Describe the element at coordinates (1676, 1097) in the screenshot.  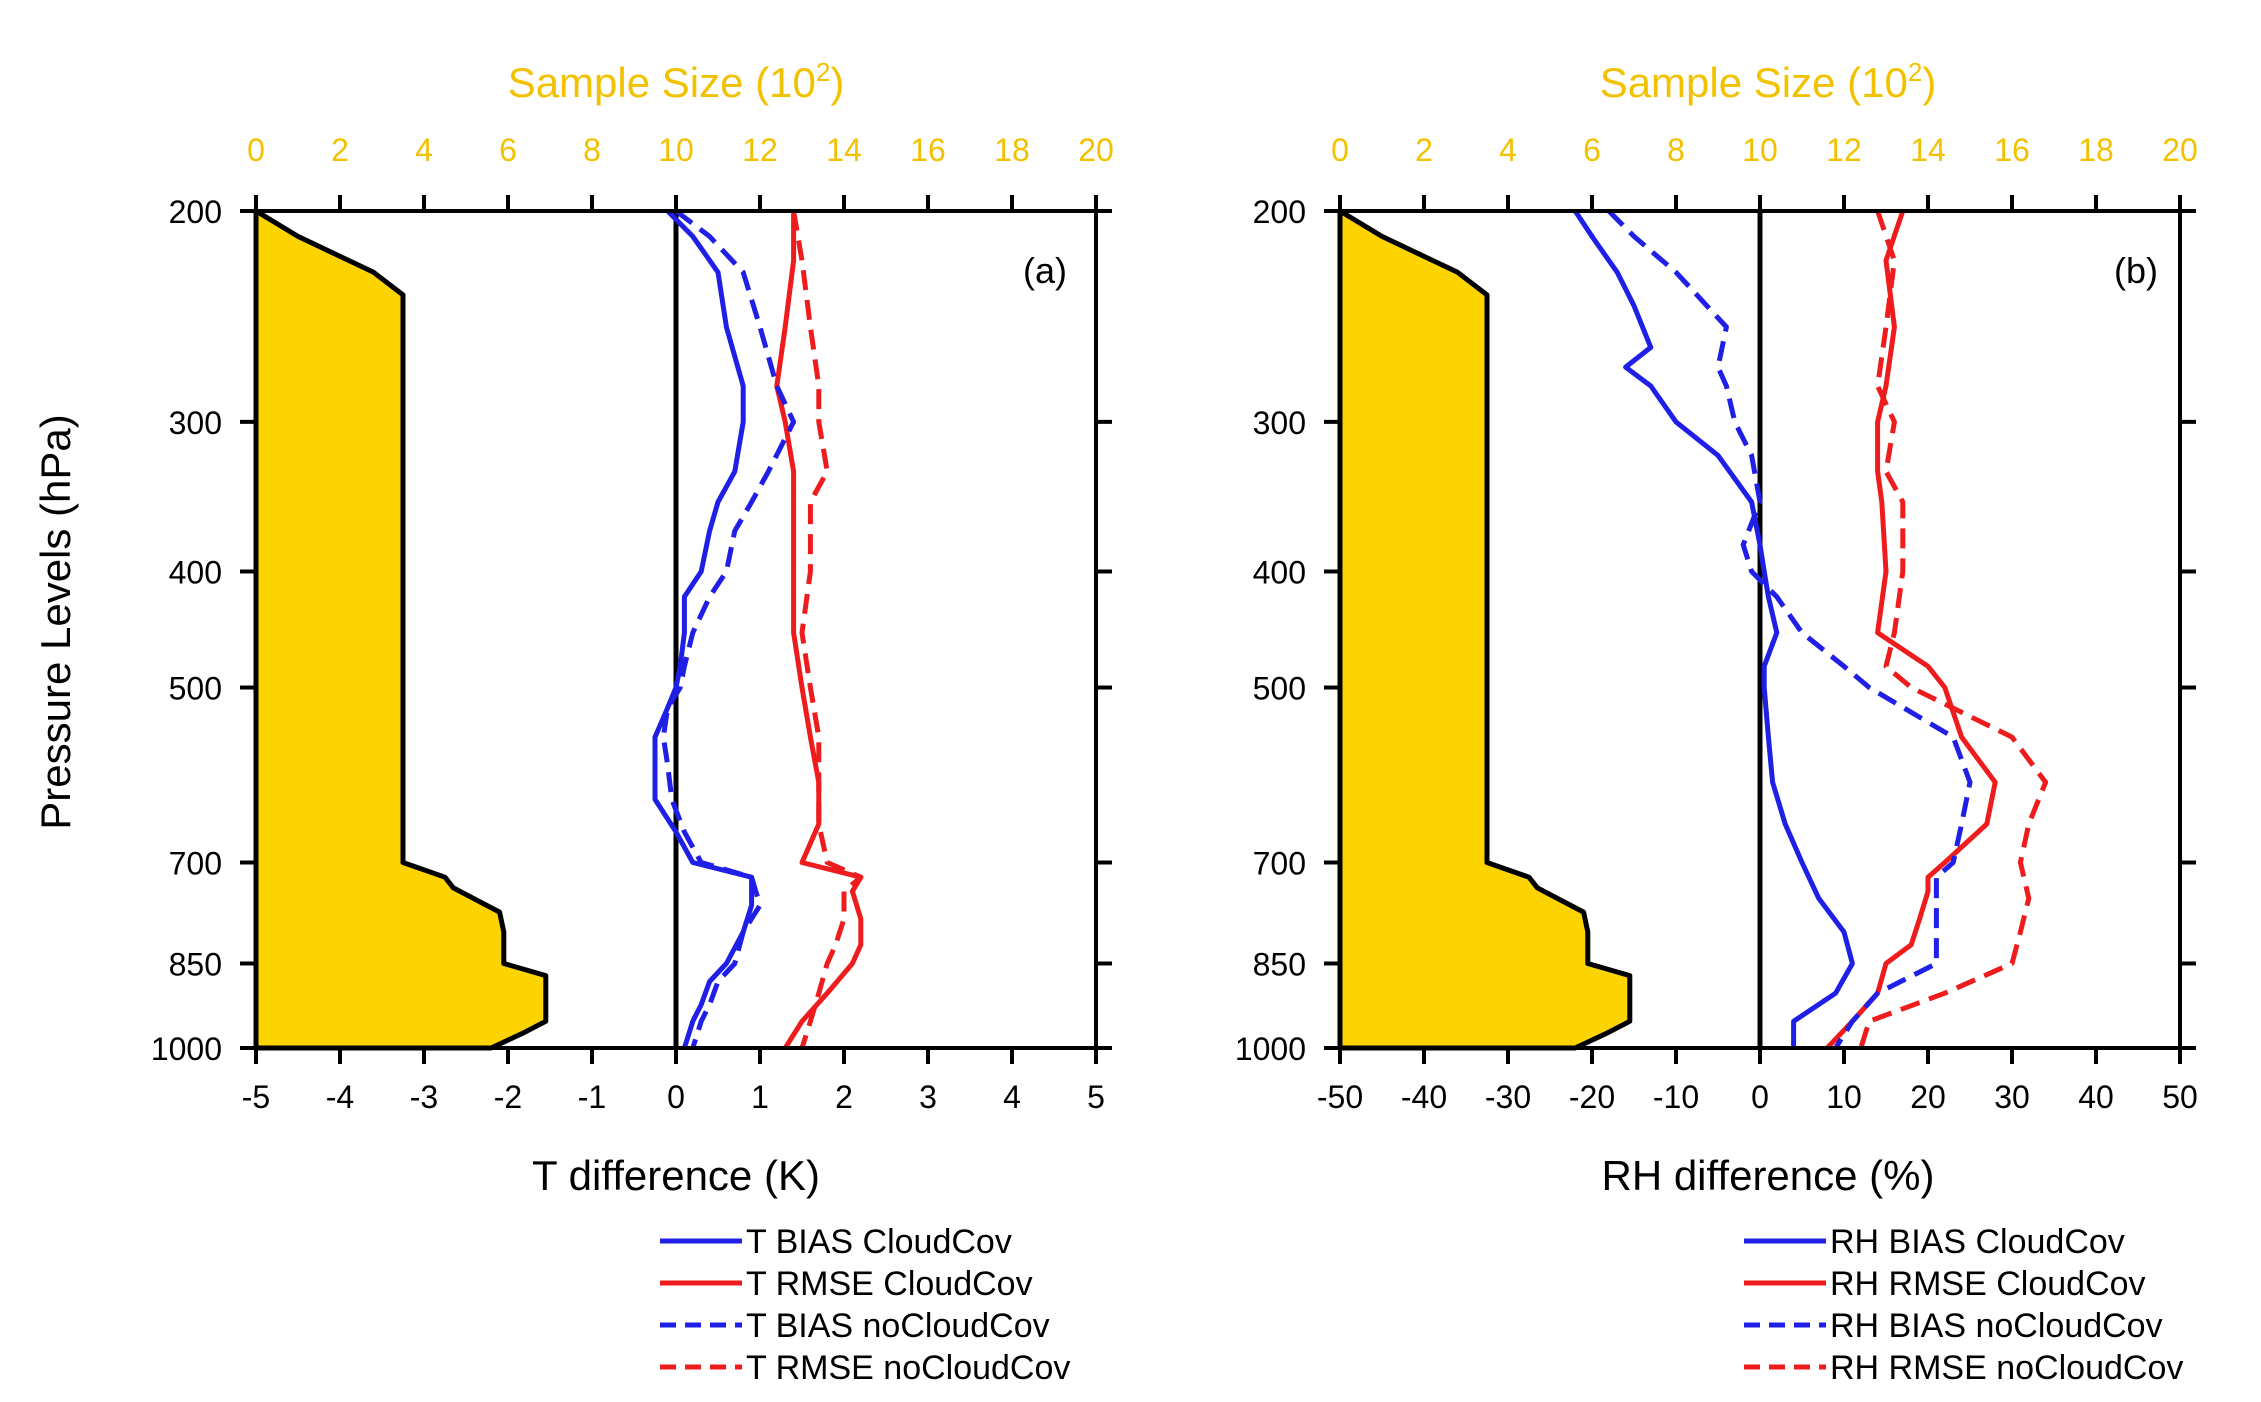
I see `panel-b-x-tick-label: -10` at that location.